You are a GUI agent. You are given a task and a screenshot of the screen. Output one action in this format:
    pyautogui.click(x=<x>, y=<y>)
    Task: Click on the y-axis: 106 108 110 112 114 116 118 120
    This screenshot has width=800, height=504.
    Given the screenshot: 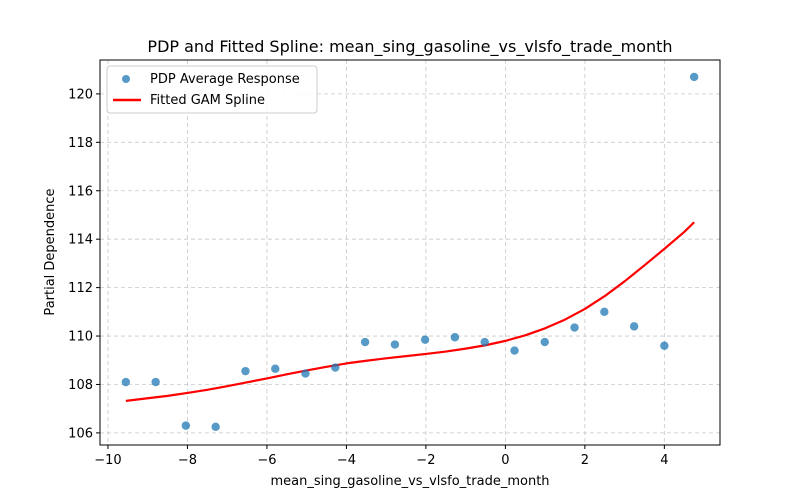 What is the action you would take?
    pyautogui.click(x=84, y=264)
    